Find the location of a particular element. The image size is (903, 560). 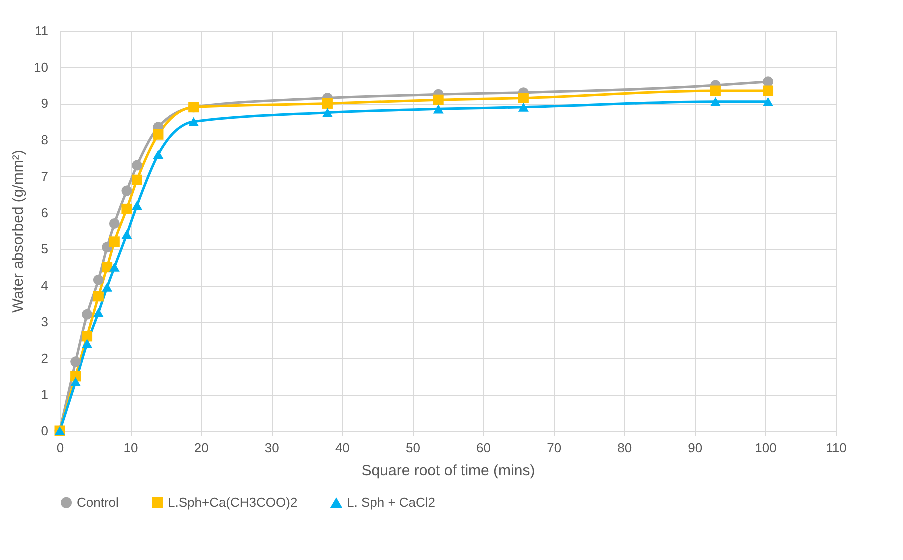

x-tick-label: 70 is located at coordinates (554, 448).